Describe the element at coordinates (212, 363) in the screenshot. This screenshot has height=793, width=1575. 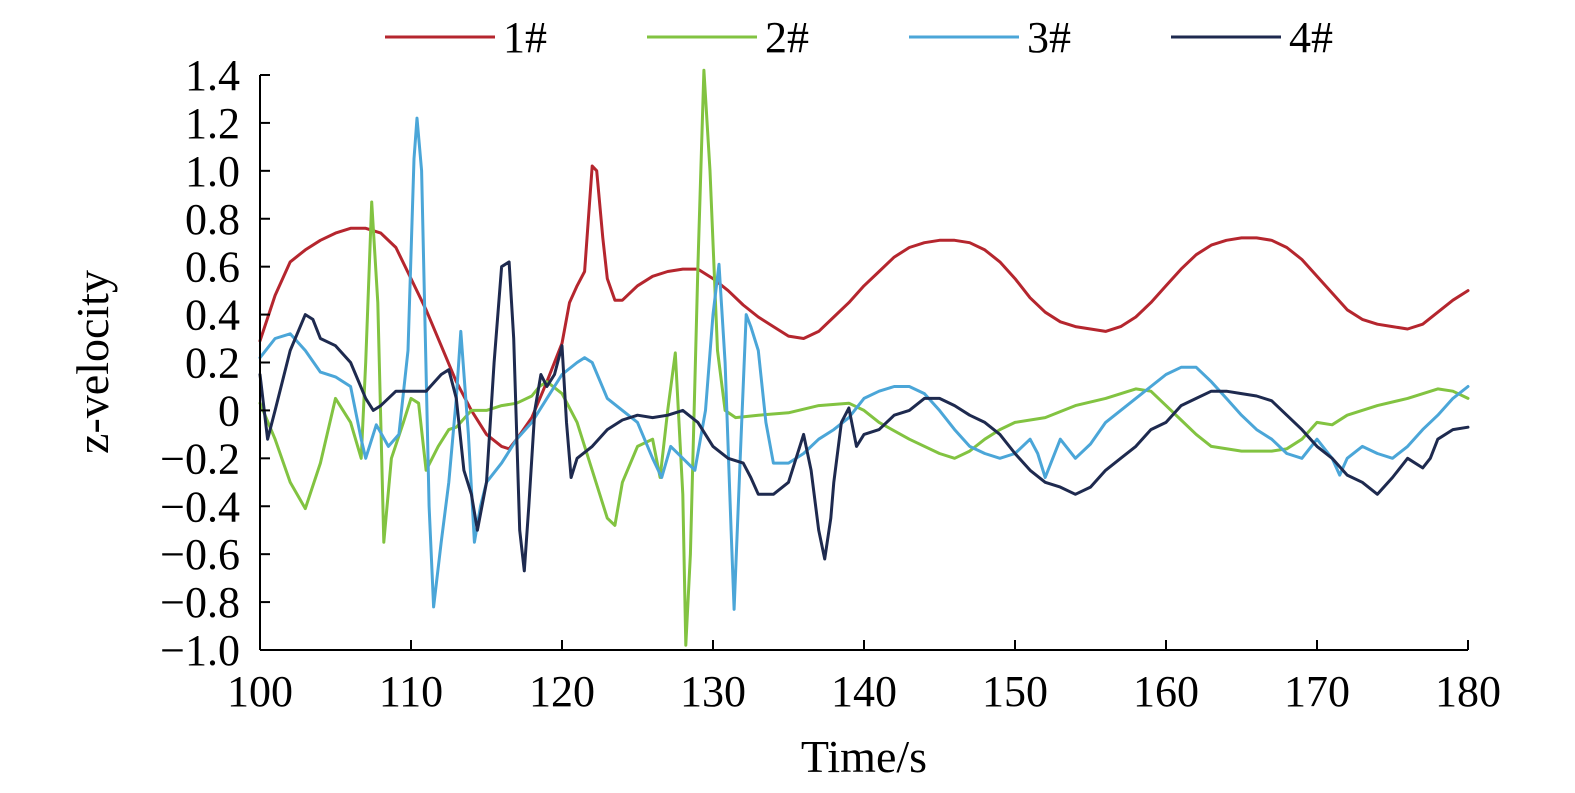
I see `y-tick-label: 0.2` at that location.